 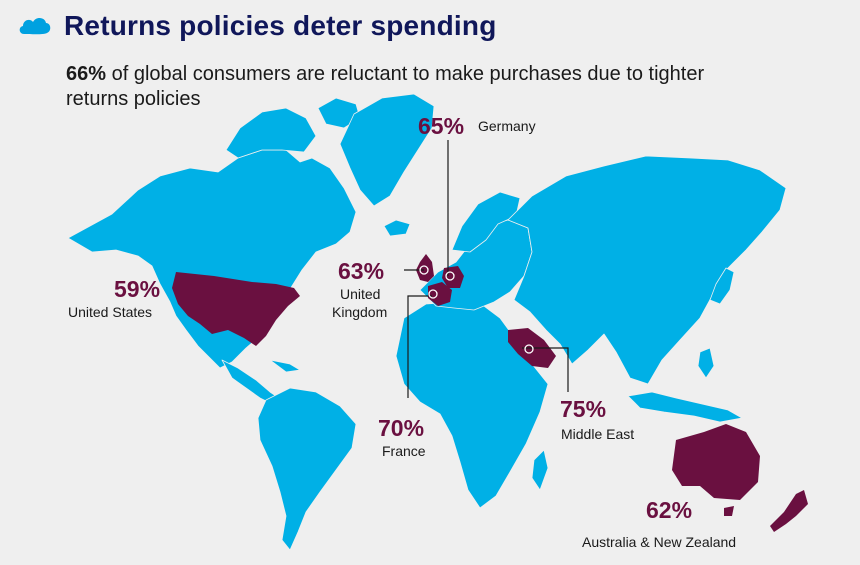 What do you see at coordinates (137, 289) in the screenshot?
I see `us-percent: 59%` at bounding box center [137, 289].